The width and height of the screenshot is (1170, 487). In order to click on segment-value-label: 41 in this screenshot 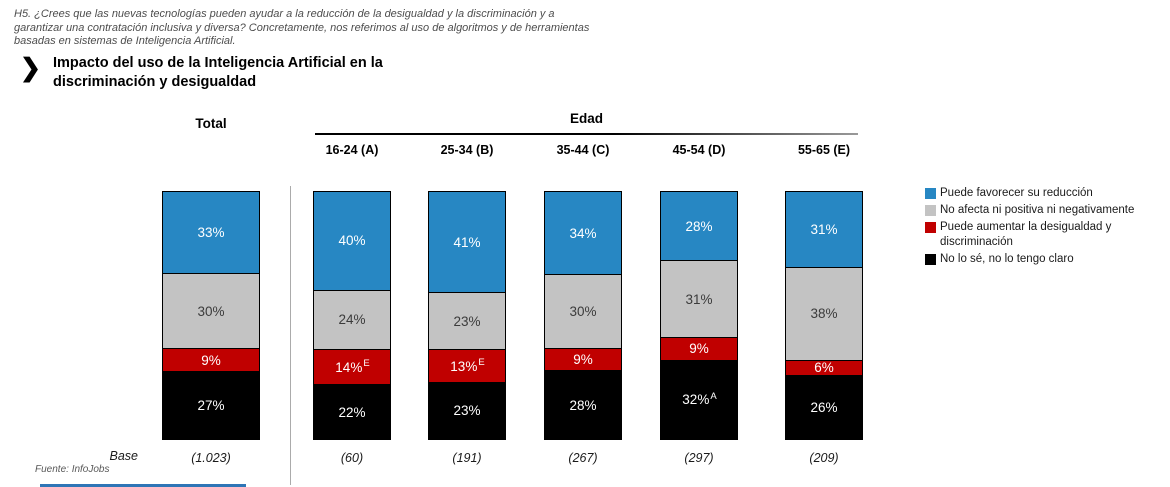, I will do `click(461, 242)`.